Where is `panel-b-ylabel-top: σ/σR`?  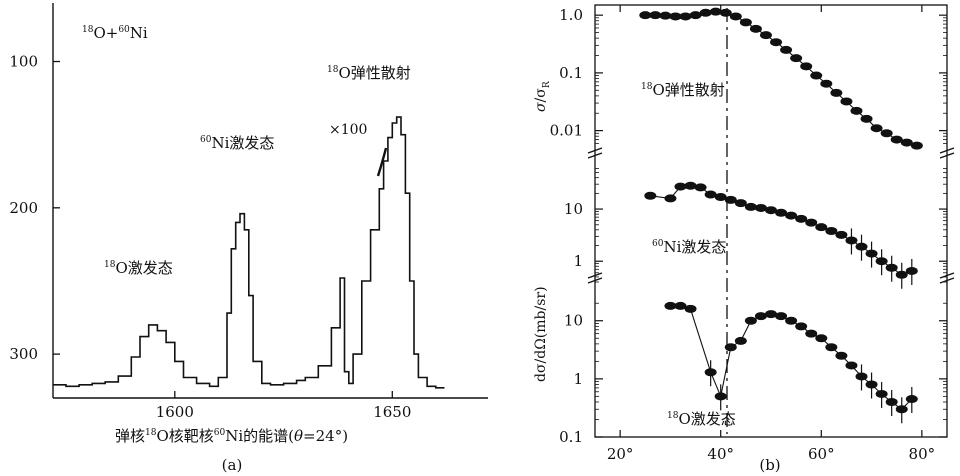 panel-b-ylabel-top: σ/σR is located at coordinates (542, 96).